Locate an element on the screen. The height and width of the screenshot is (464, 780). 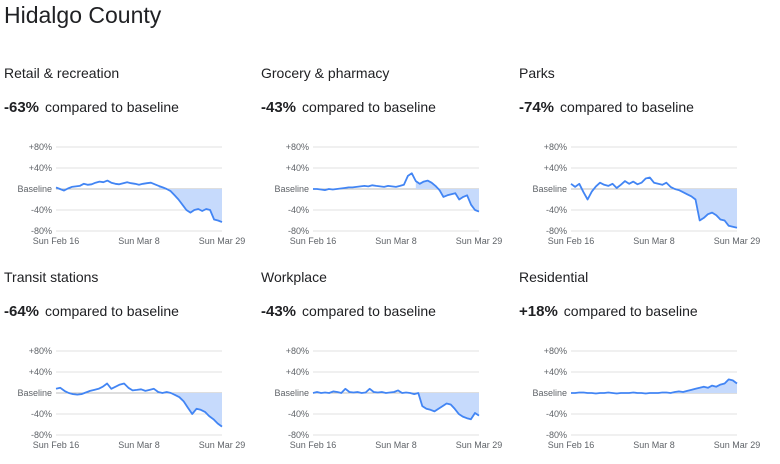
headline-value: -63% is located at coordinates (22, 107).